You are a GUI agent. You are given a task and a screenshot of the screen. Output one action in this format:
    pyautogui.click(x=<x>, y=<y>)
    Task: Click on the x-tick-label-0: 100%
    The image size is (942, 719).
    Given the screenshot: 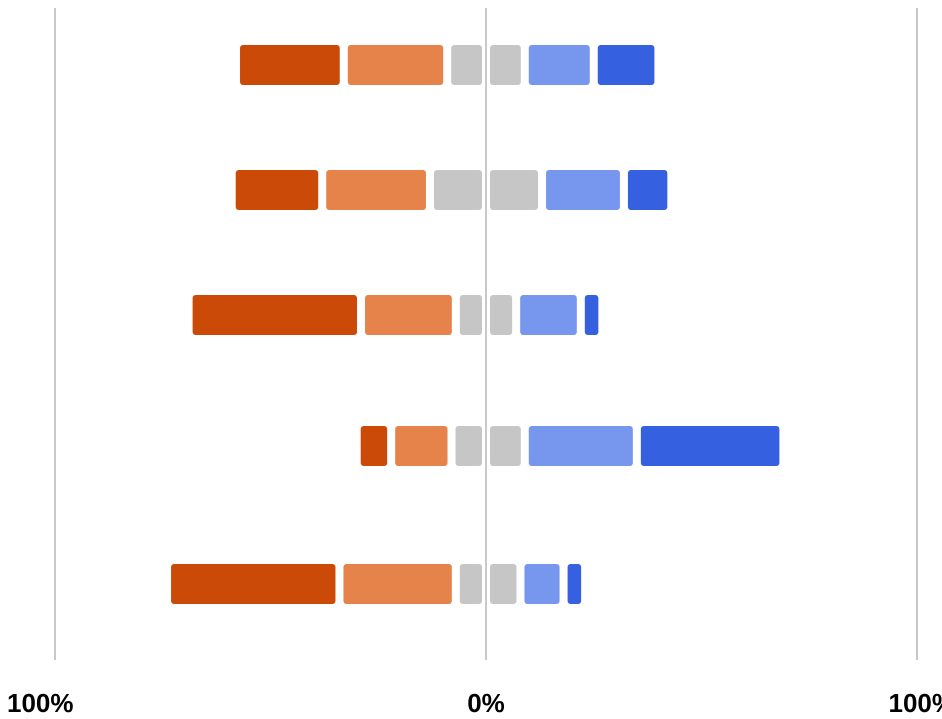 What is the action you would take?
    pyautogui.click(x=40, y=703)
    